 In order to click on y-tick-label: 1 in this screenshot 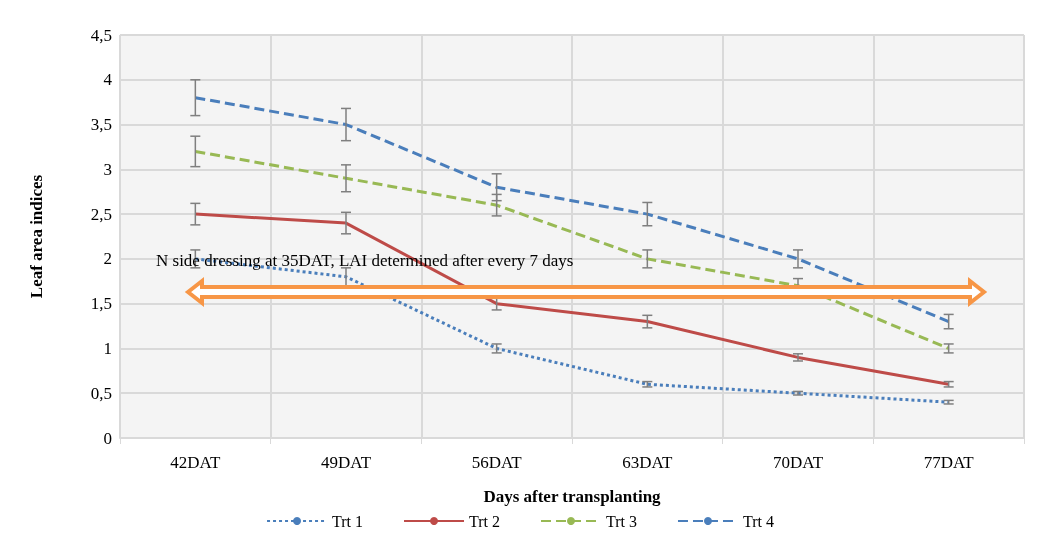, I will do `click(107, 348)`.